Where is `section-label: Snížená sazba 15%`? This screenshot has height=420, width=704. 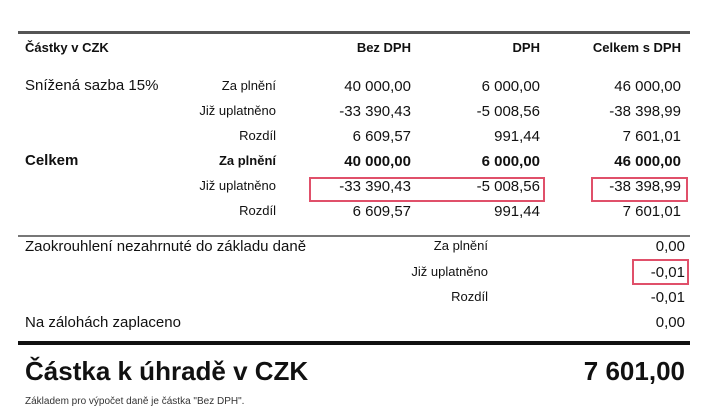 section-label: Snížená sazba 15% is located at coordinates (92, 85).